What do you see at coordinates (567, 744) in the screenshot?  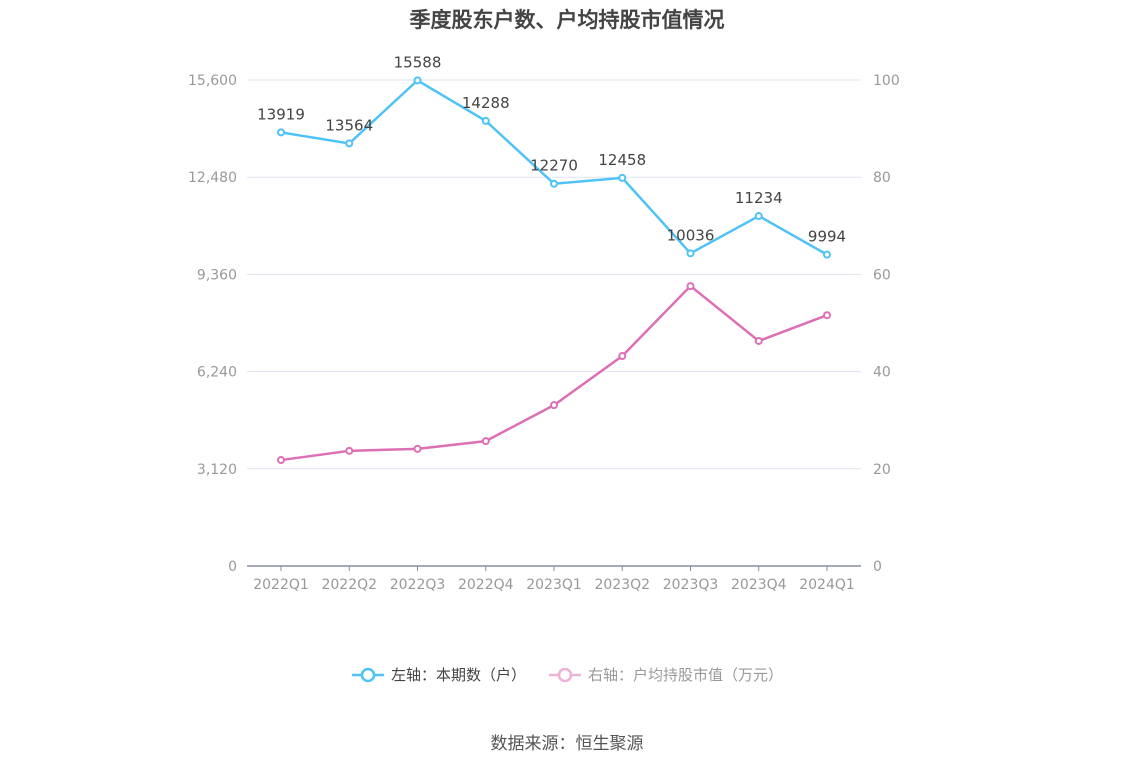 I see `data-source: 数据来源：恒生聚源` at bounding box center [567, 744].